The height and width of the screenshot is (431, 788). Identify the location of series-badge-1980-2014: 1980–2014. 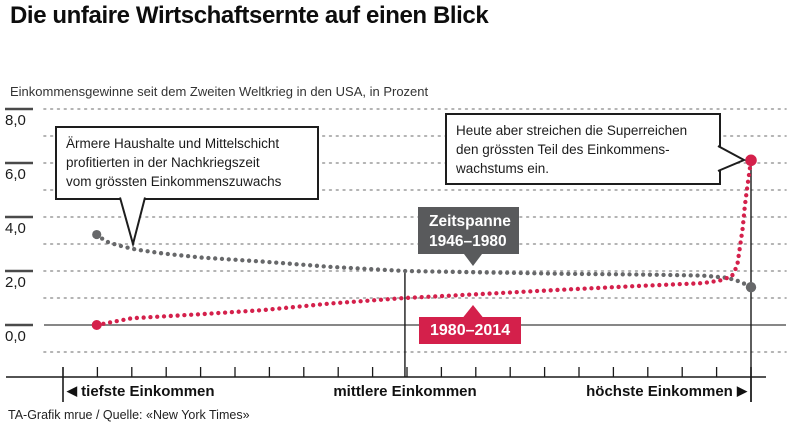
(470, 330).